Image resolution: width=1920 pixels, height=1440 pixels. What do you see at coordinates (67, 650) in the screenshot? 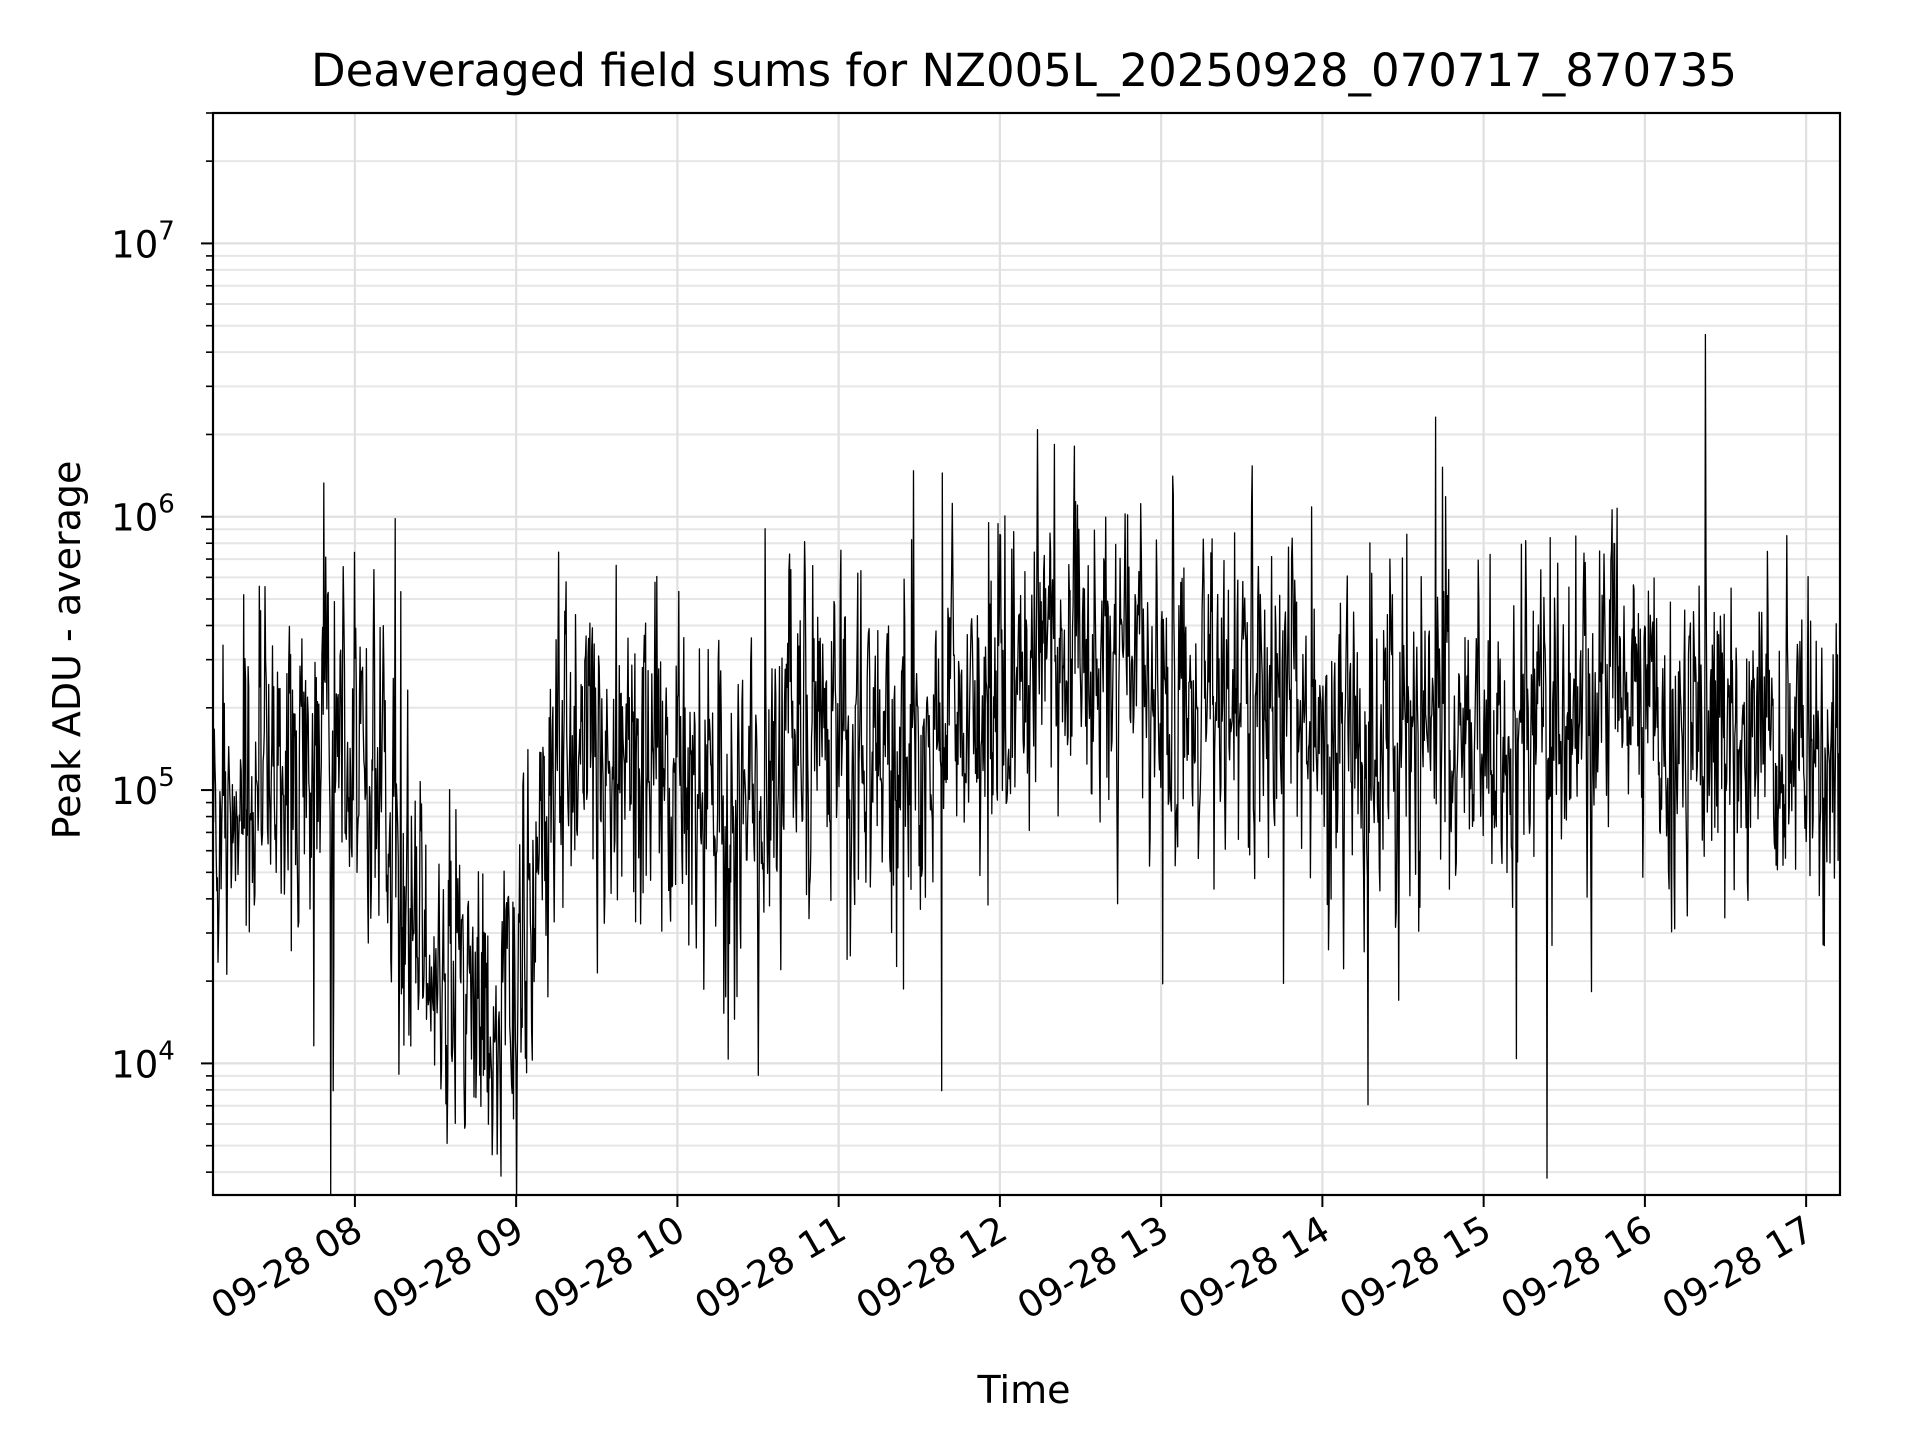
I see `y-axis-label: Peak ADU - average` at bounding box center [67, 650].